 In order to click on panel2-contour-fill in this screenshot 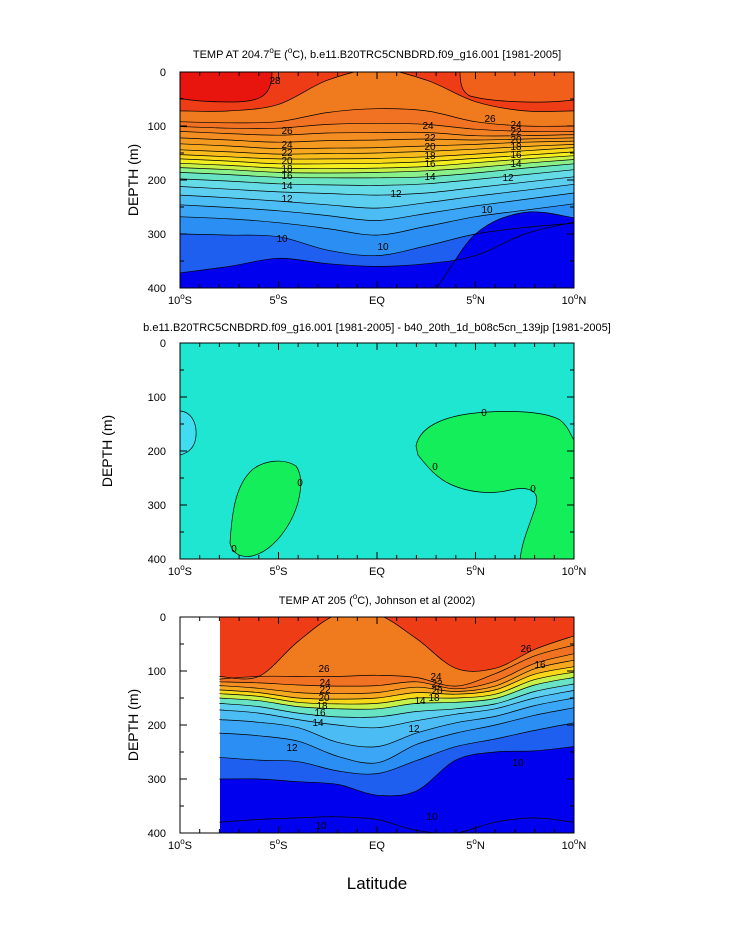, I will do `click(377, 451)`.